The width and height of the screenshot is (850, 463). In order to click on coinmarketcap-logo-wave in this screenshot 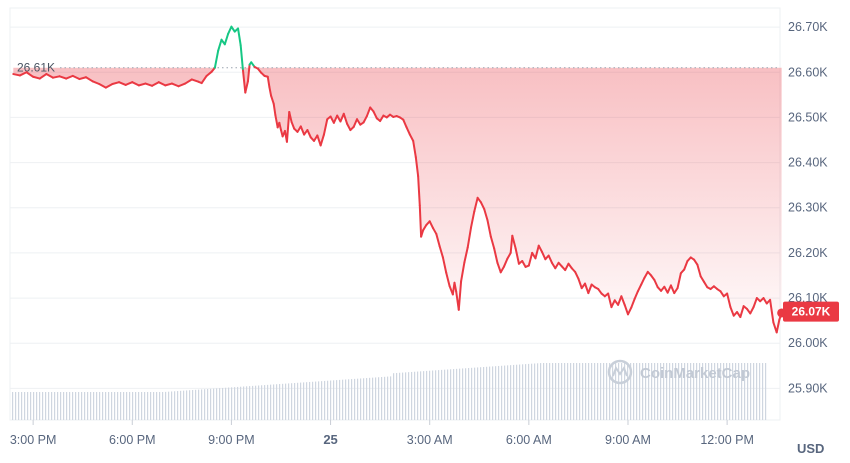, I will do `click(620, 371)`.